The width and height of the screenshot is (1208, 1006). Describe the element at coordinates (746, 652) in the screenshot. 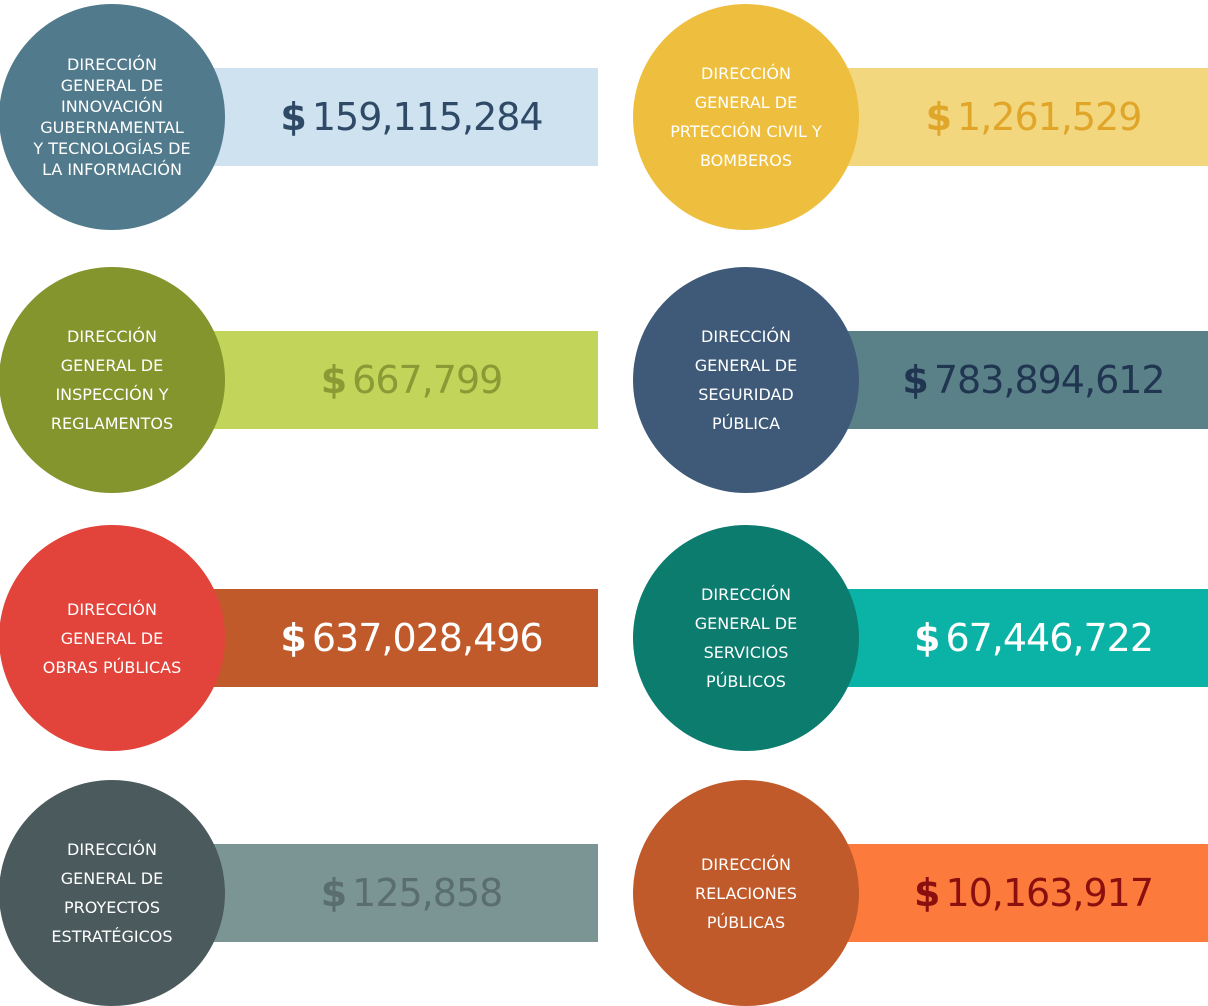

I see `department-label: SERVICIOS` at that location.